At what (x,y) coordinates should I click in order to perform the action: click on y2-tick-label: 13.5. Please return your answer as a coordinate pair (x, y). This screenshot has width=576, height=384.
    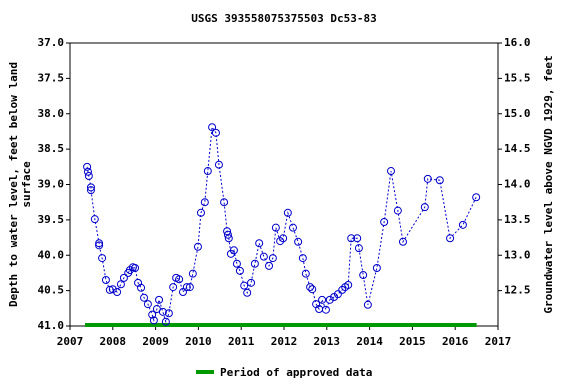
    Looking at the image, I should click on (517, 219).